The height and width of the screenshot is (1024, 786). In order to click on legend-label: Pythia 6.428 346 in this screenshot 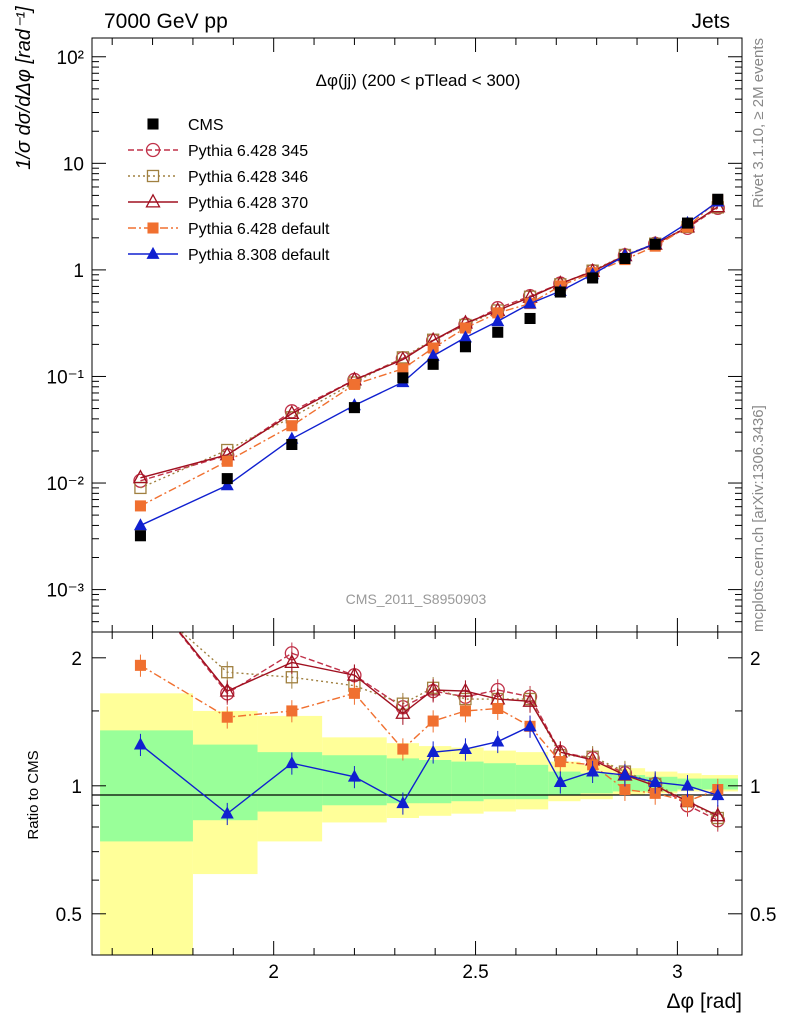, I will do `click(248, 177)`.